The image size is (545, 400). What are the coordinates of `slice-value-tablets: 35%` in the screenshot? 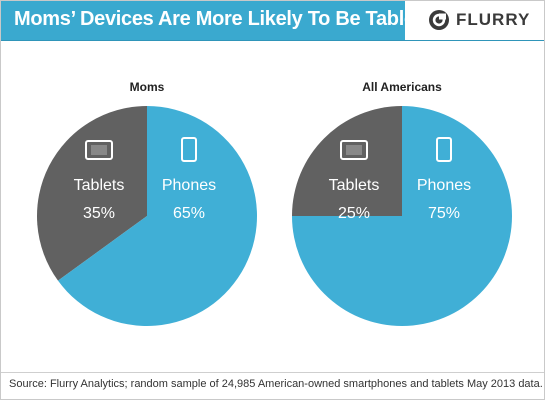 It's located at (99, 213).